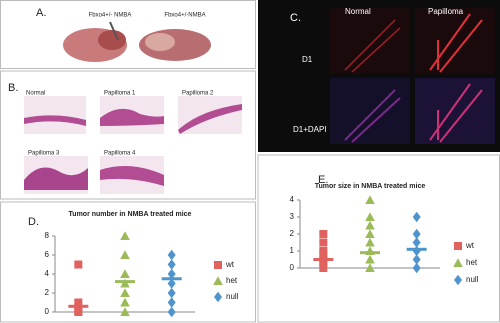  I want to click on chart-title: Tumor size in NMBA treated mice, so click(370, 186).